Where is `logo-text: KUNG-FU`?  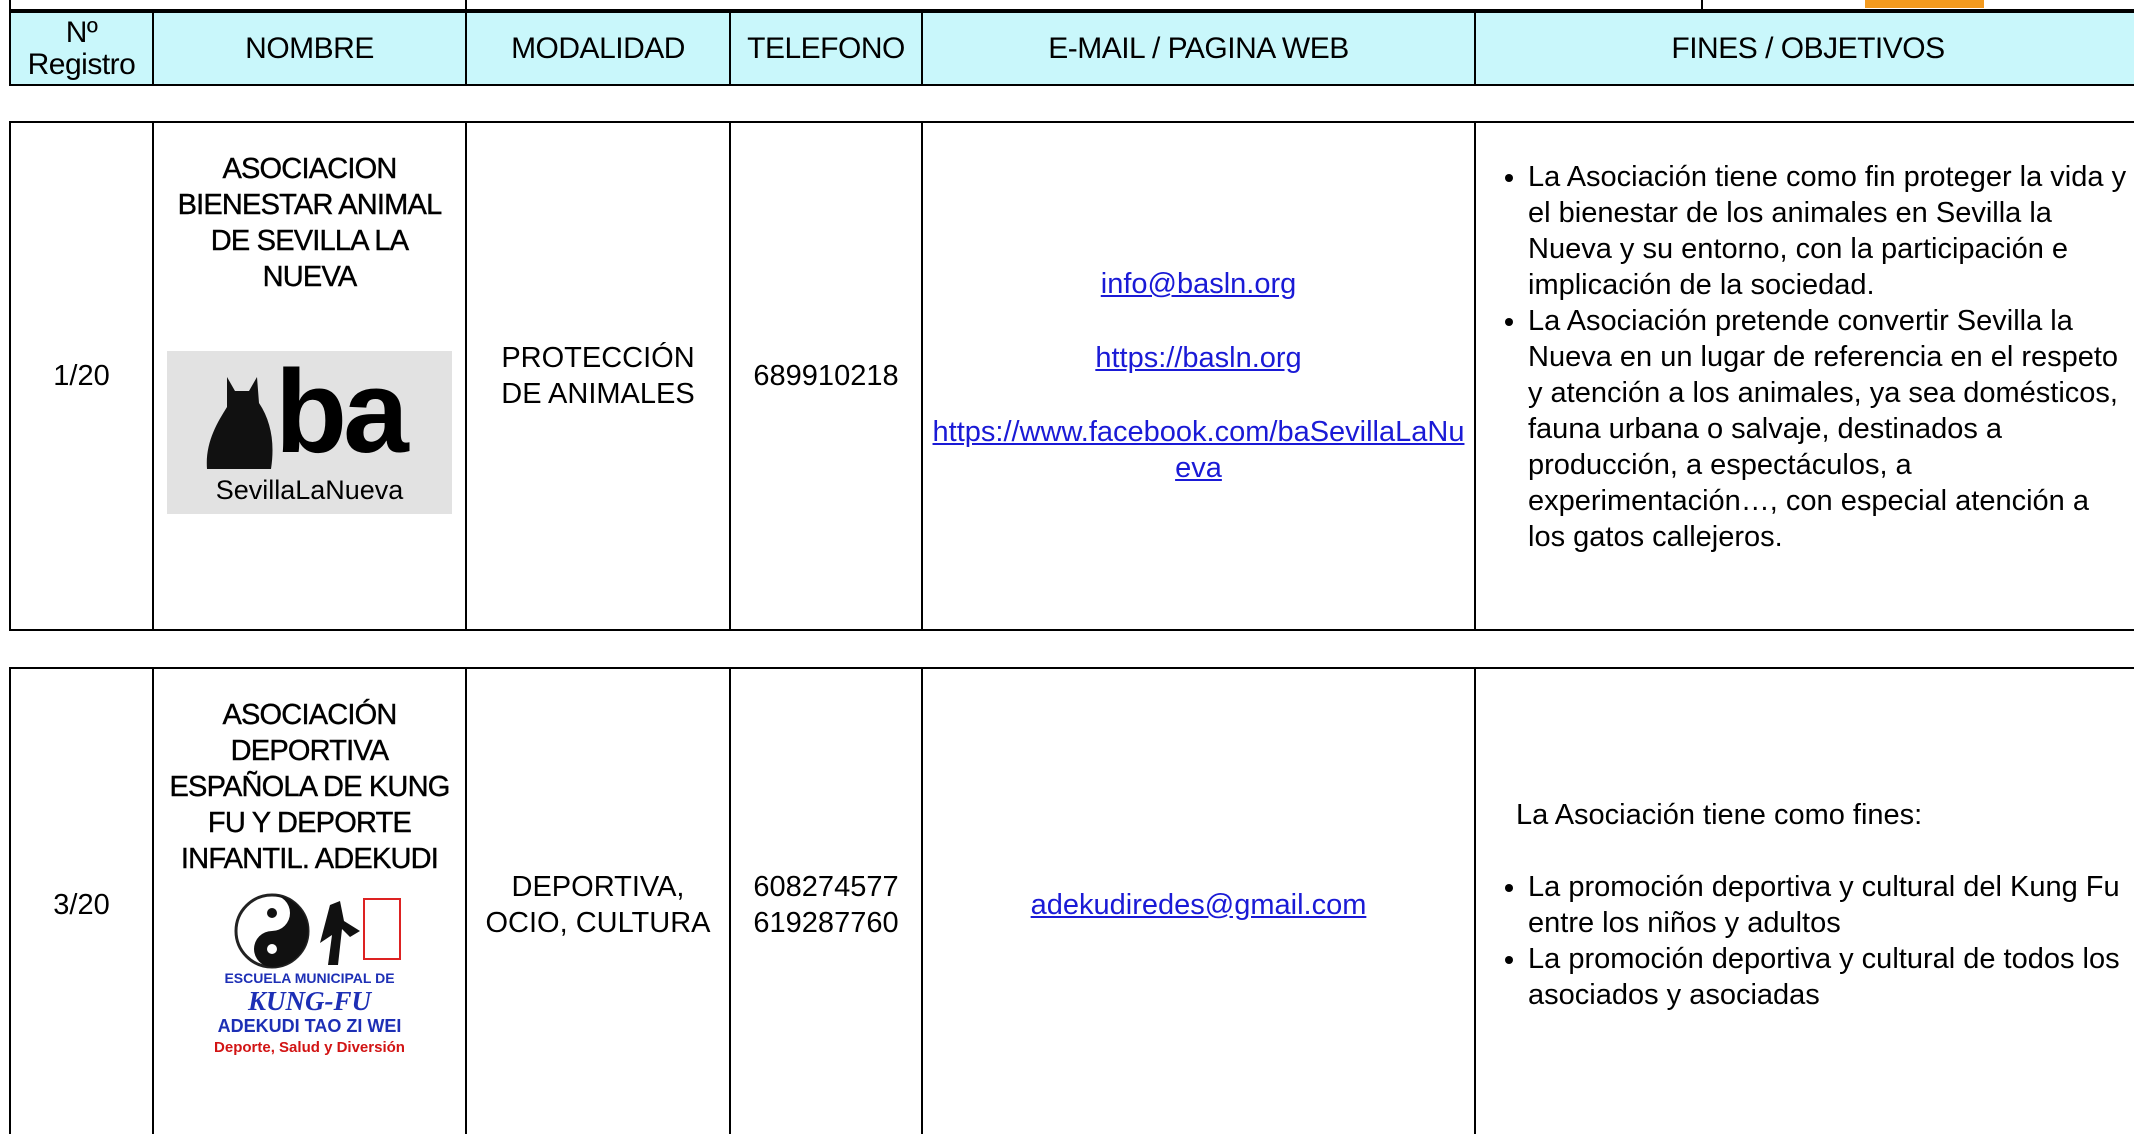 logo-text: KUNG-FU is located at coordinates (309, 1001).